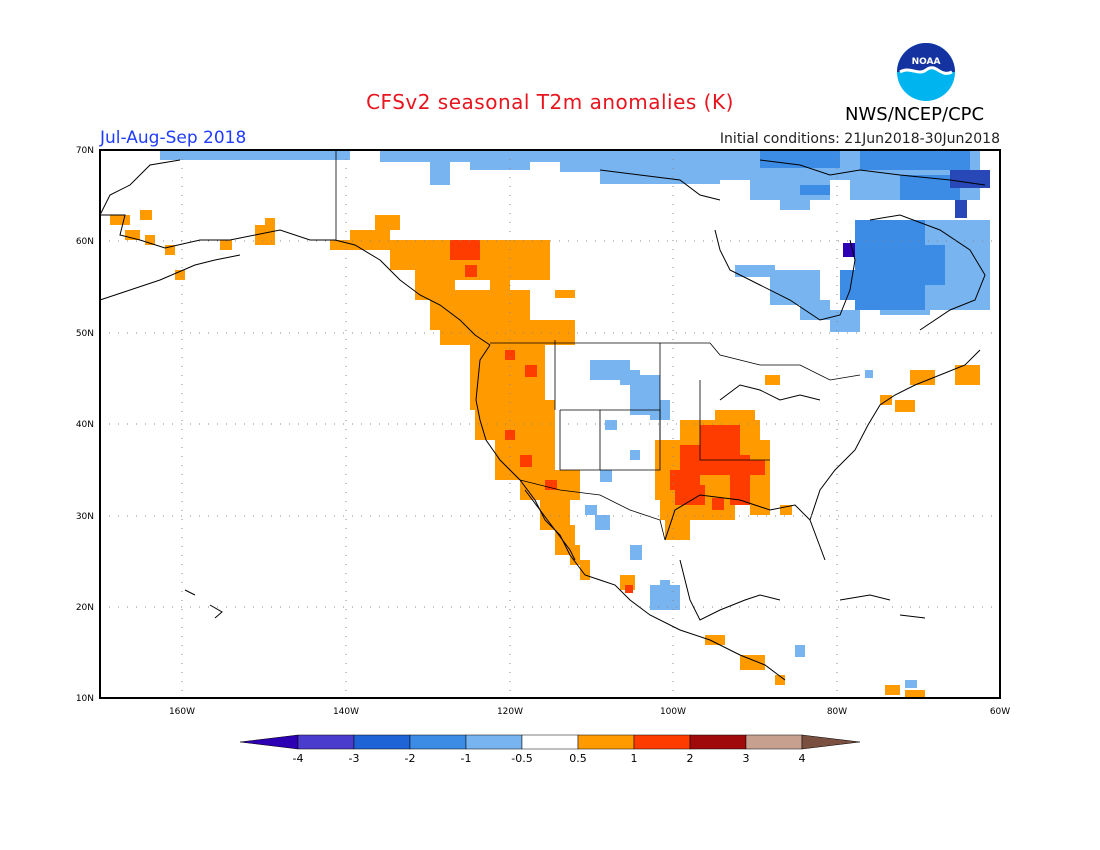 This screenshot has width=1100, height=850. Describe the element at coordinates (85, 151) in the screenshot. I see `lat-label-70n: 70N` at that location.